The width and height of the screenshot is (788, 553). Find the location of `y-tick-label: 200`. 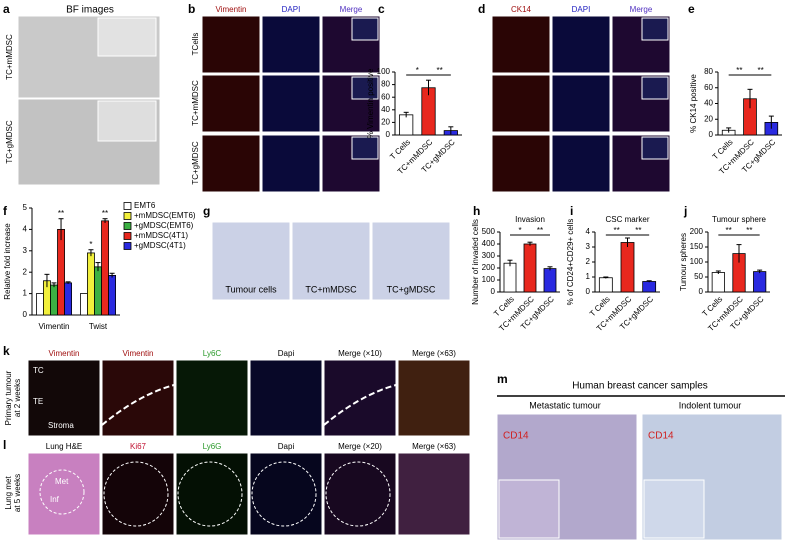

y-tick-label: 200 is located at coordinates (697, 231).